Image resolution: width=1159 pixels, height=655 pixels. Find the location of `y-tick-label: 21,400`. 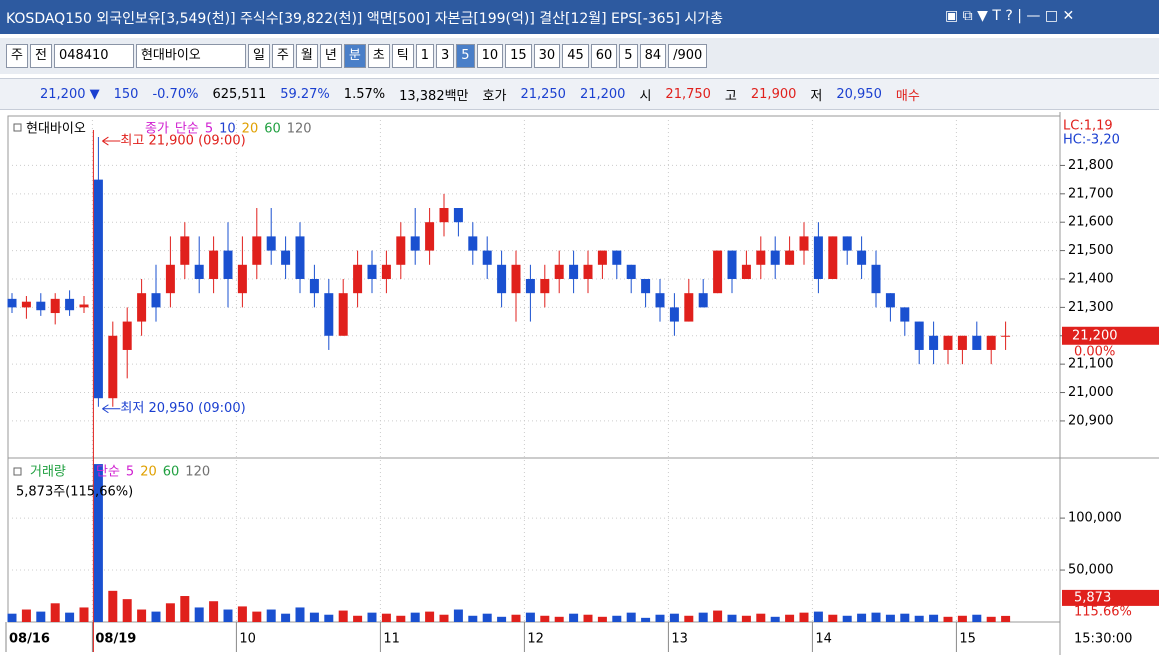

y-tick-label: 21,400 is located at coordinates (1091, 278).